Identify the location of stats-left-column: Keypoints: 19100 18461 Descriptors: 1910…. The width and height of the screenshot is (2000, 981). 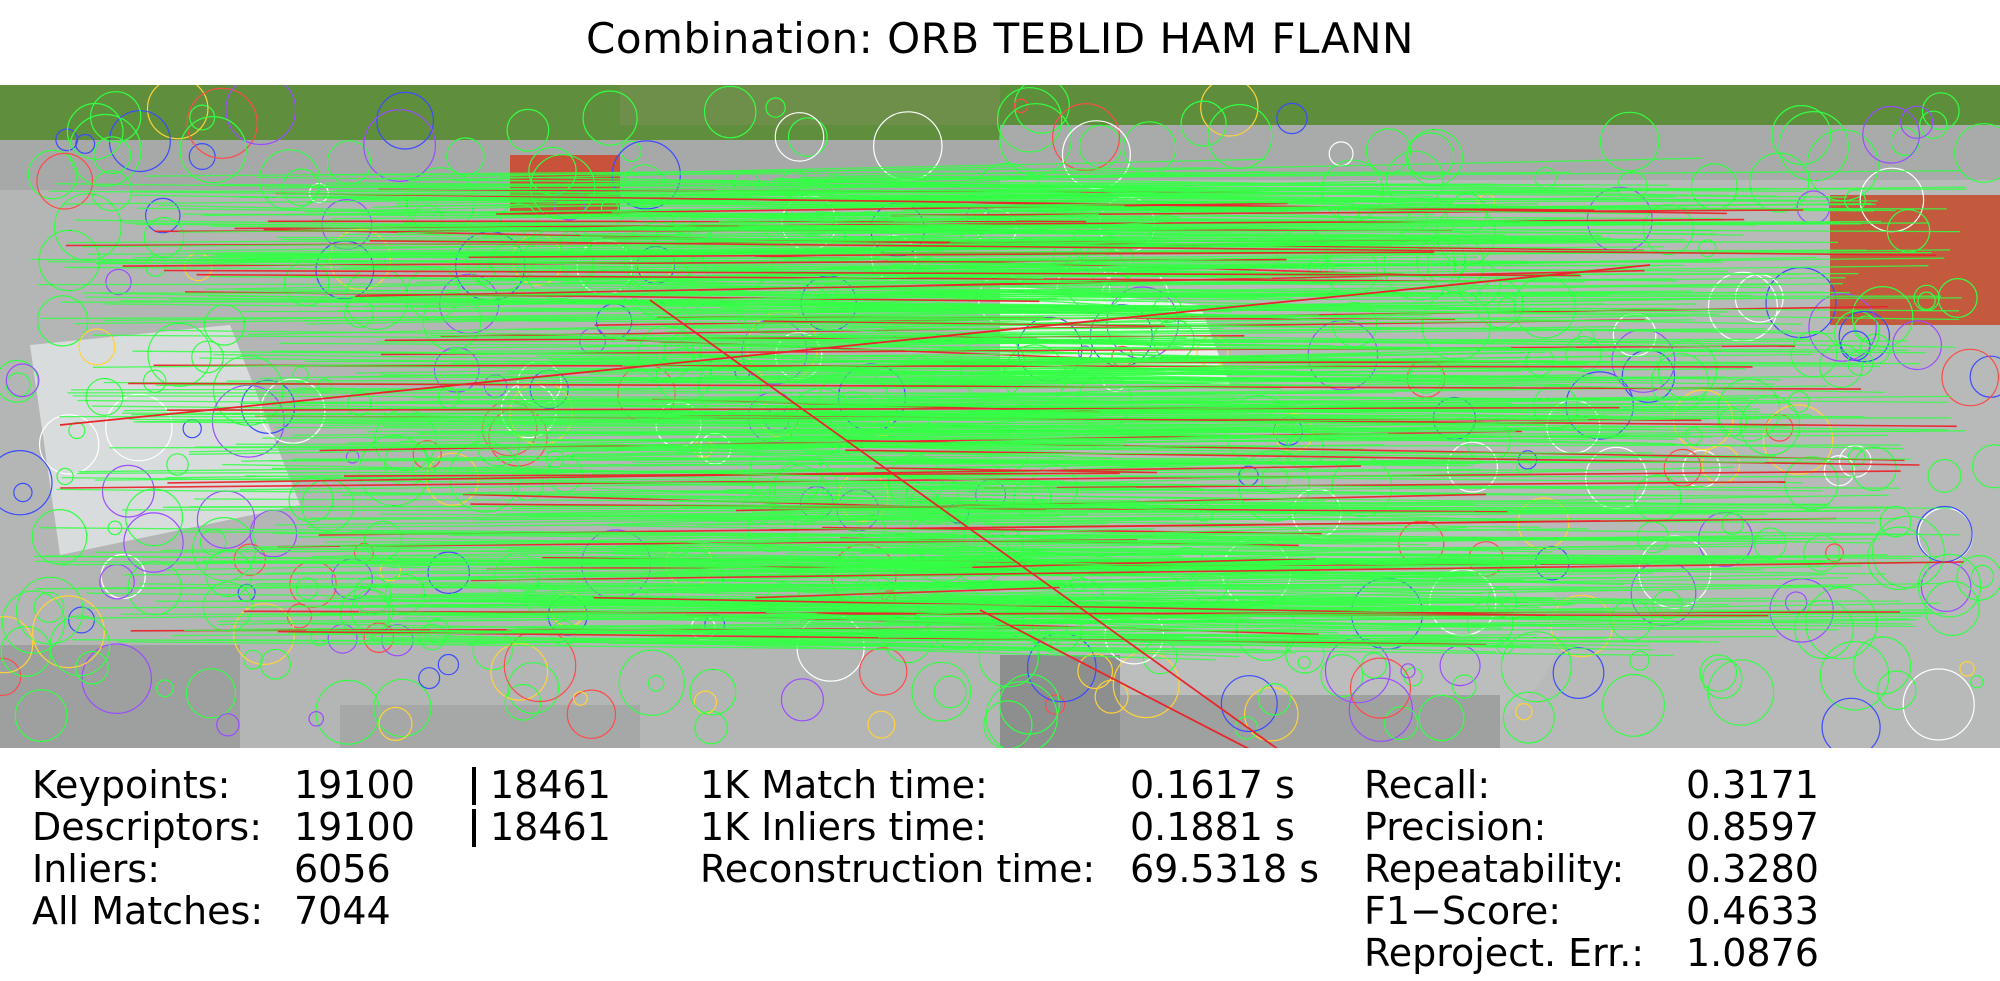
(321, 847).